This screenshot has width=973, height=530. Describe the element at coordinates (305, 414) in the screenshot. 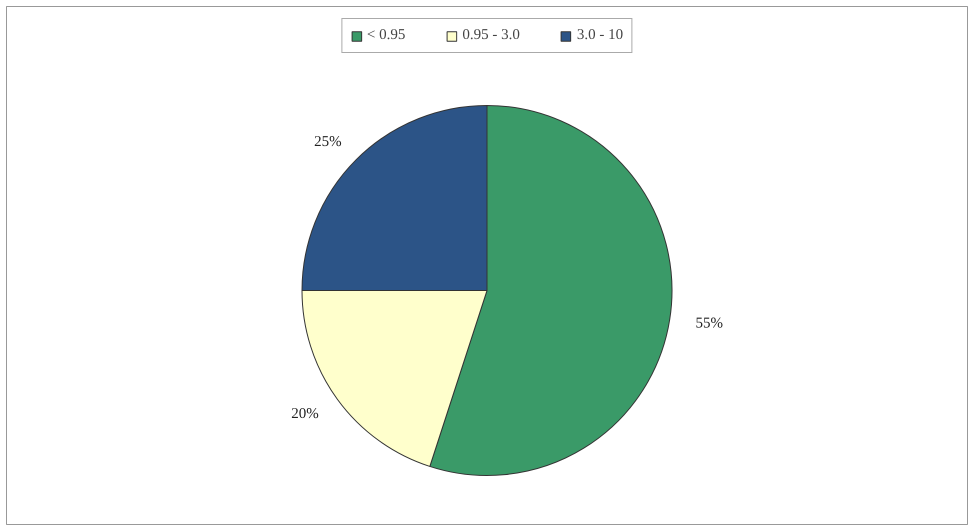

I see `data-label: 20%` at that location.